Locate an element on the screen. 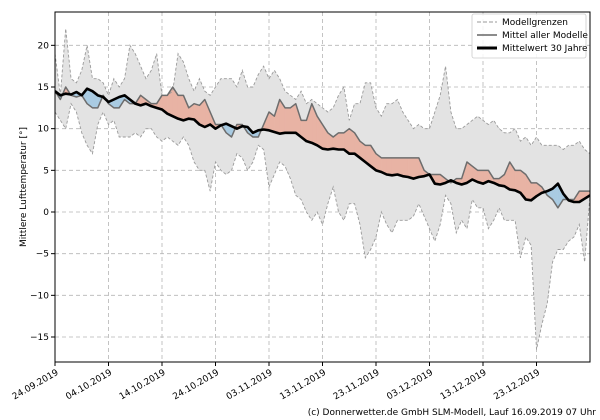 This screenshot has height=420, width=600. x-tick-label: 14.10.2019 is located at coordinates (143, 385).